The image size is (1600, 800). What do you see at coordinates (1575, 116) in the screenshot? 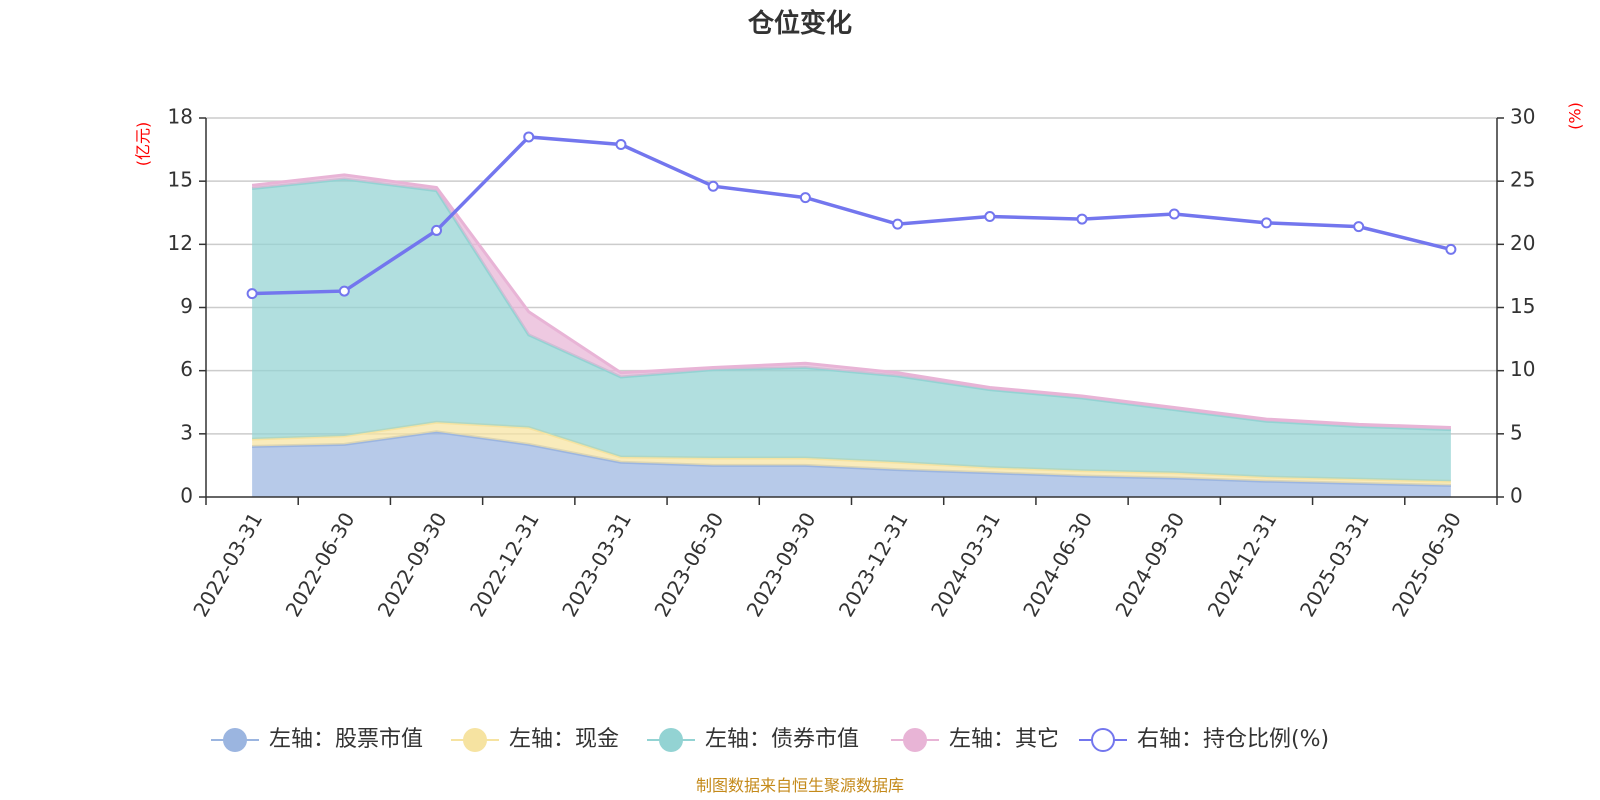
I see `right-axis-unit: (%)` at bounding box center [1575, 116].